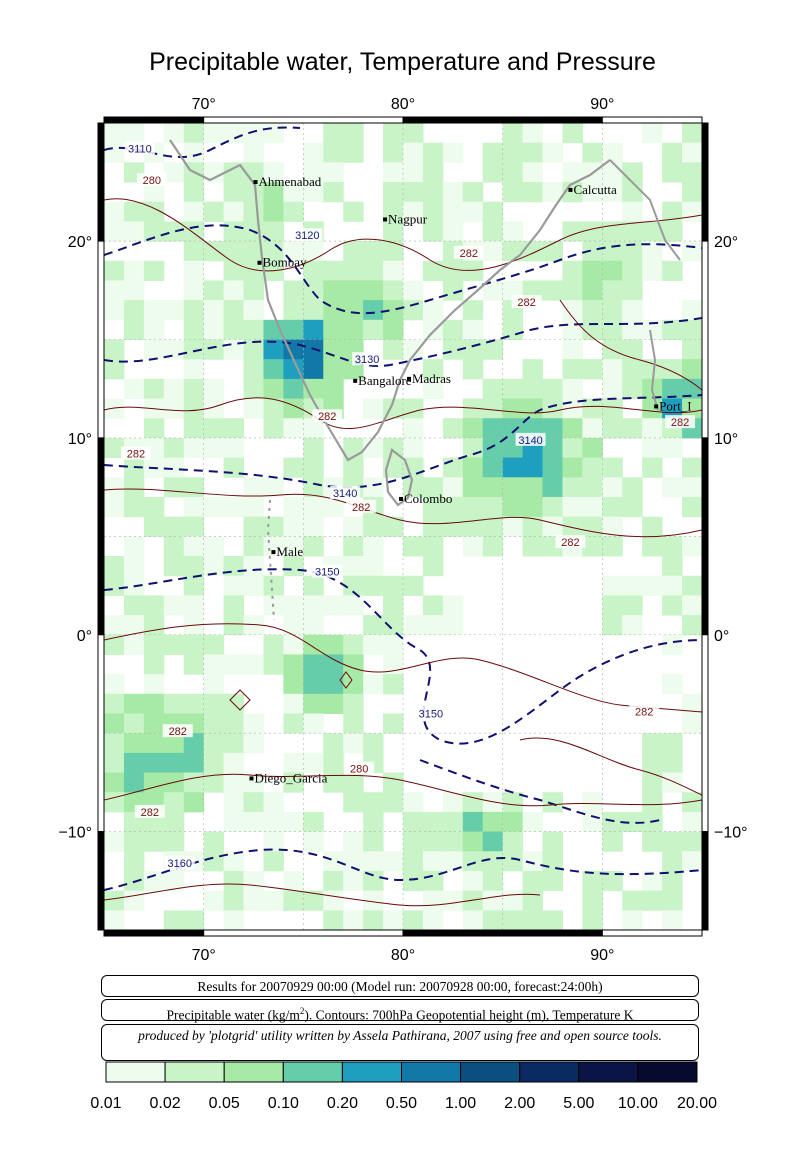 The image size is (805, 1164). I want to click on city-marker, so click(401, 498).